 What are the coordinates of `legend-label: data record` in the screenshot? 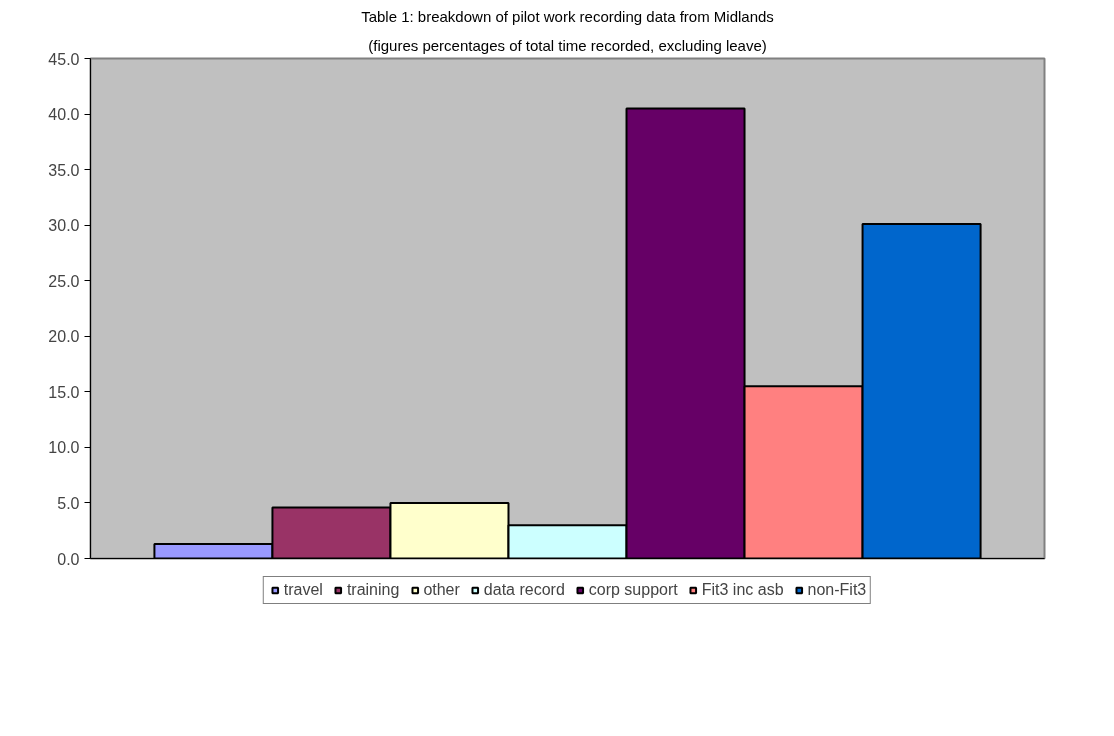 It's located at (524, 590).